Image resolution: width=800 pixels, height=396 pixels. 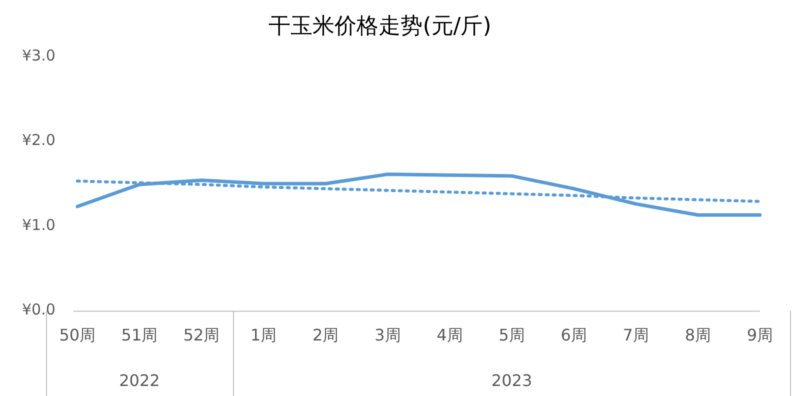 I want to click on x-tick-label: 52周, so click(x=201, y=335).